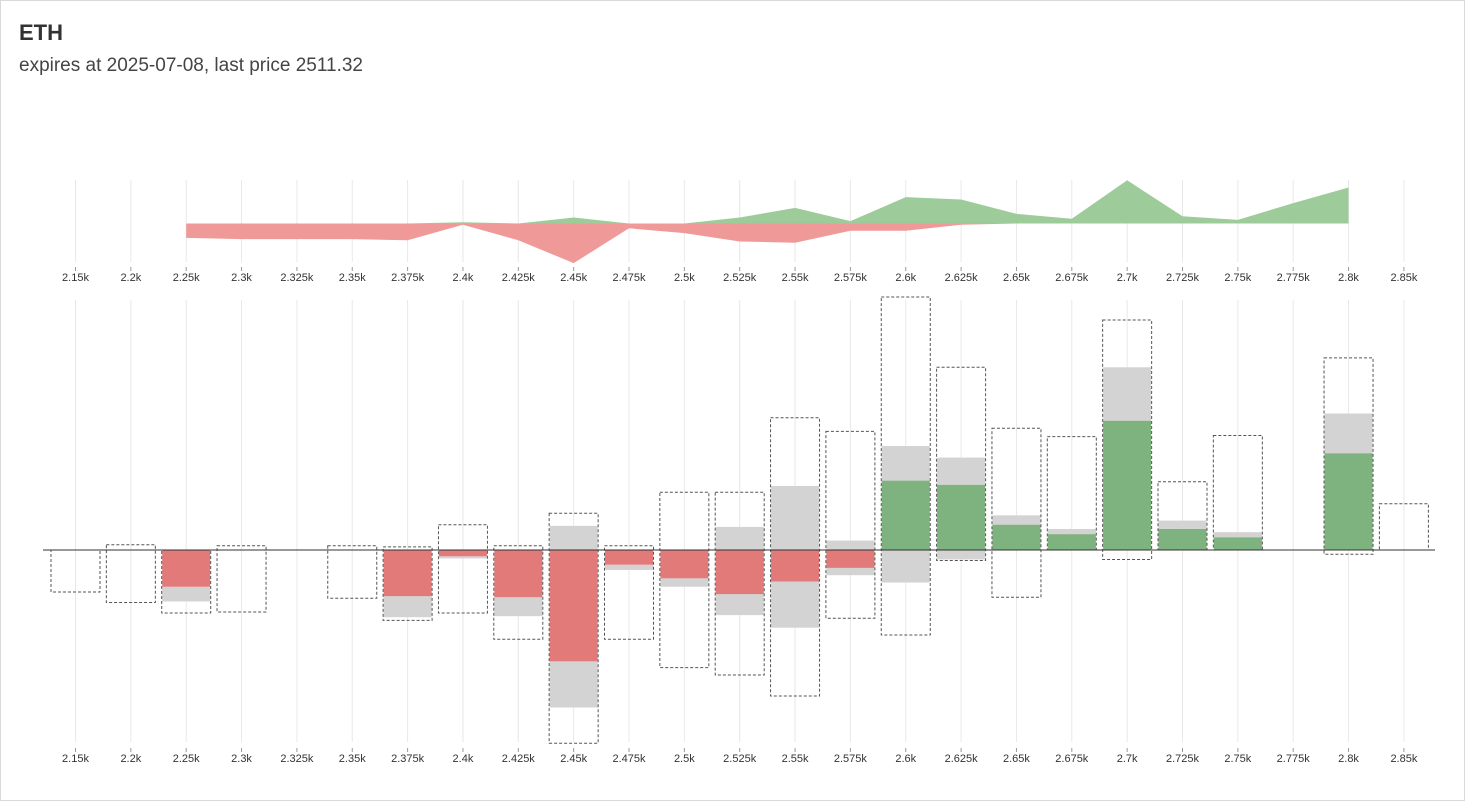 This screenshot has height=803, width=1467. Describe the element at coordinates (297, 278) in the screenshot. I see `top-axis-tick-label: 2.325k` at that location.